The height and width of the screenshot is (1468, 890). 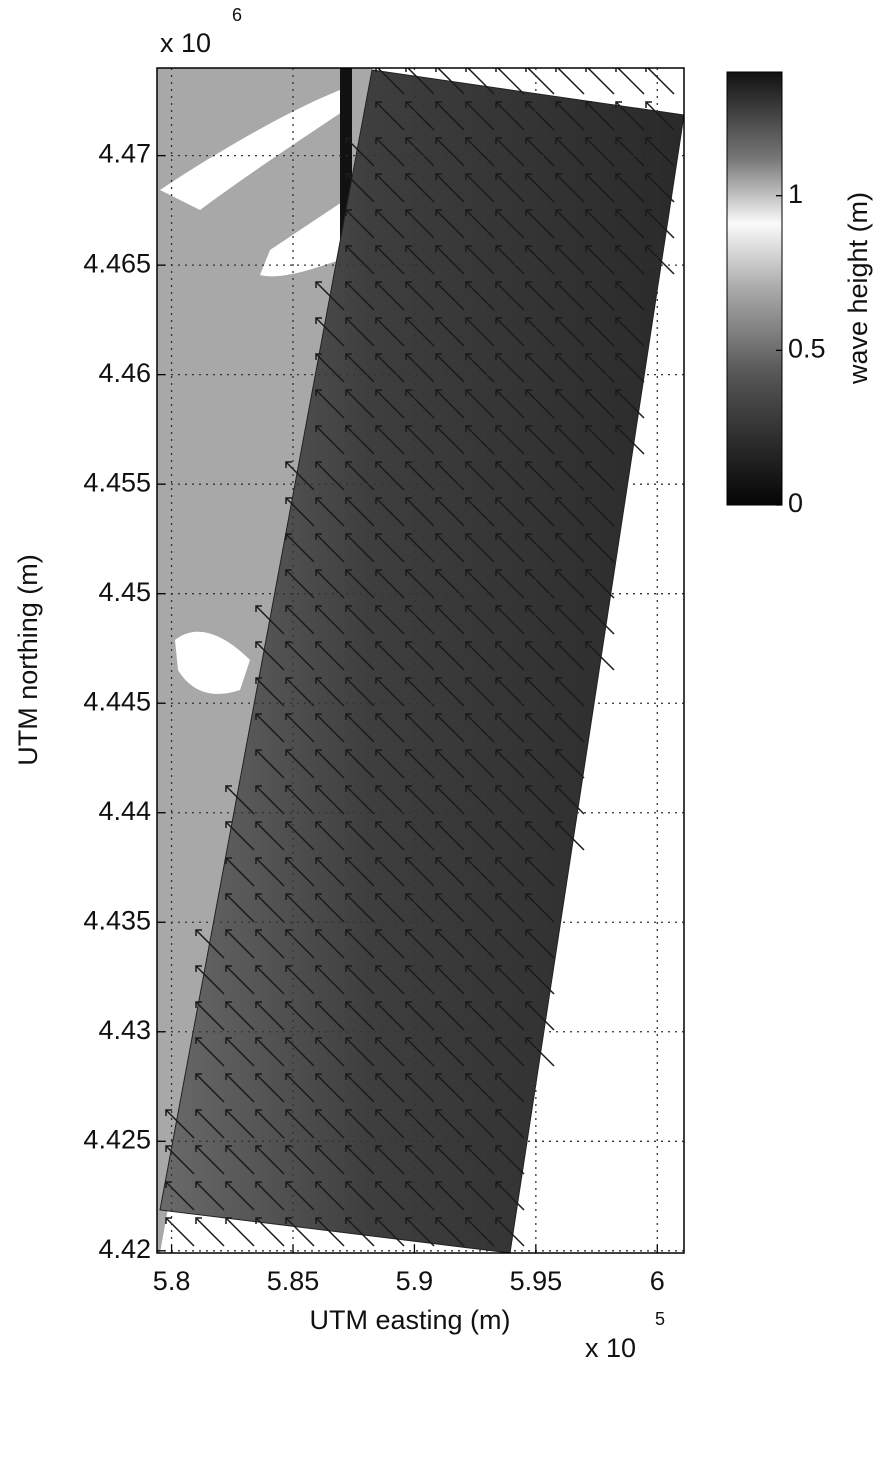 I want to click on y-axis-label: UTM northing (m), so click(x=28, y=660).